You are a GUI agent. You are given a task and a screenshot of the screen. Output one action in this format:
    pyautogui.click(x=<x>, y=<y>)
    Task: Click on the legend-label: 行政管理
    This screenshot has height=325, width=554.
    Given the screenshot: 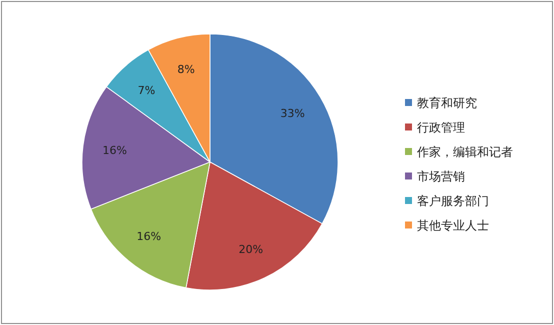 What is the action you would take?
    pyautogui.click(x=441, y=127)
    